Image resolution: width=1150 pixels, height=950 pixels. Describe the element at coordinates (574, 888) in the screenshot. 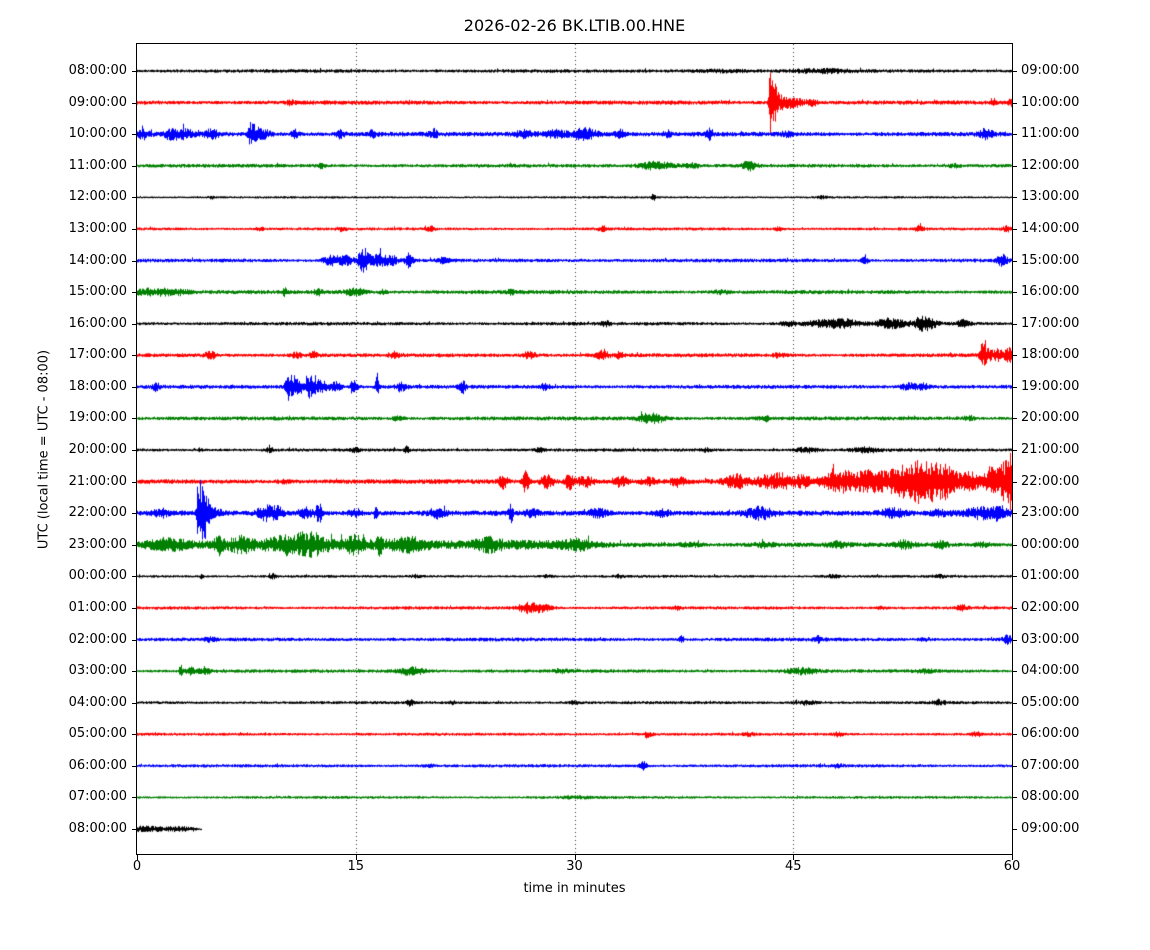

I see `x-axis-label: time in minutes` at that location.